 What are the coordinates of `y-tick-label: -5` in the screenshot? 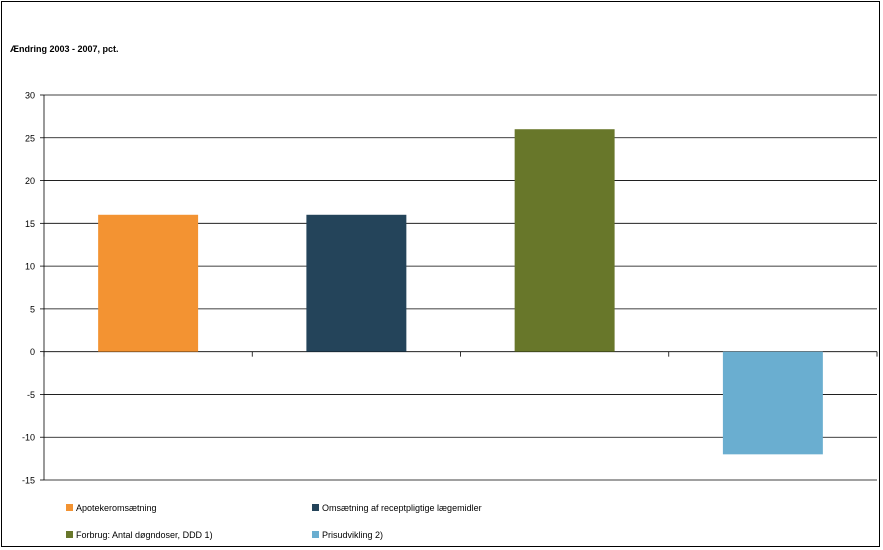 It's located at (31, 395).